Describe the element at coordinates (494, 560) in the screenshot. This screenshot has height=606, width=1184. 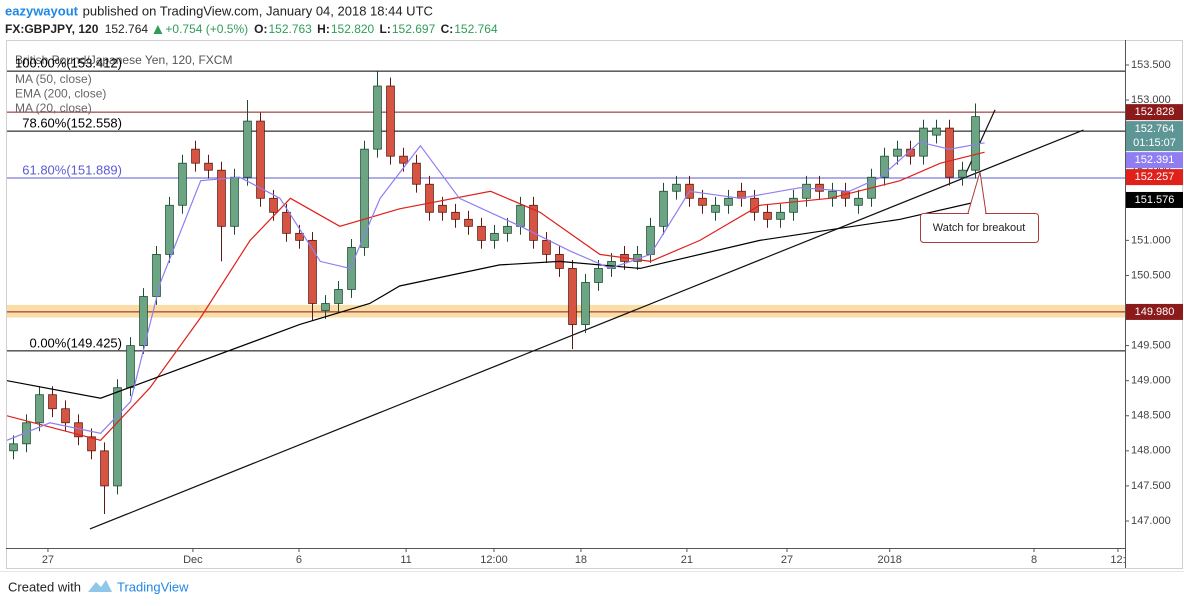
I see `x-tick-label: 12:00` at that location.